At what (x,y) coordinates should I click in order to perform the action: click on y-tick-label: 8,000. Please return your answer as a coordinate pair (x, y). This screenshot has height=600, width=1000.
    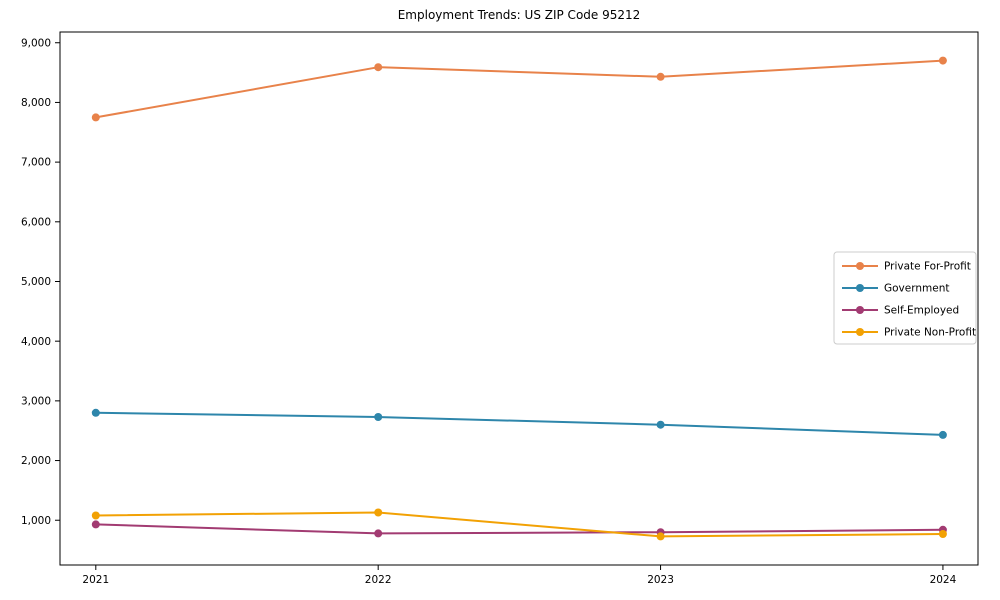
    Looking at the image, I should click on (36, 103).